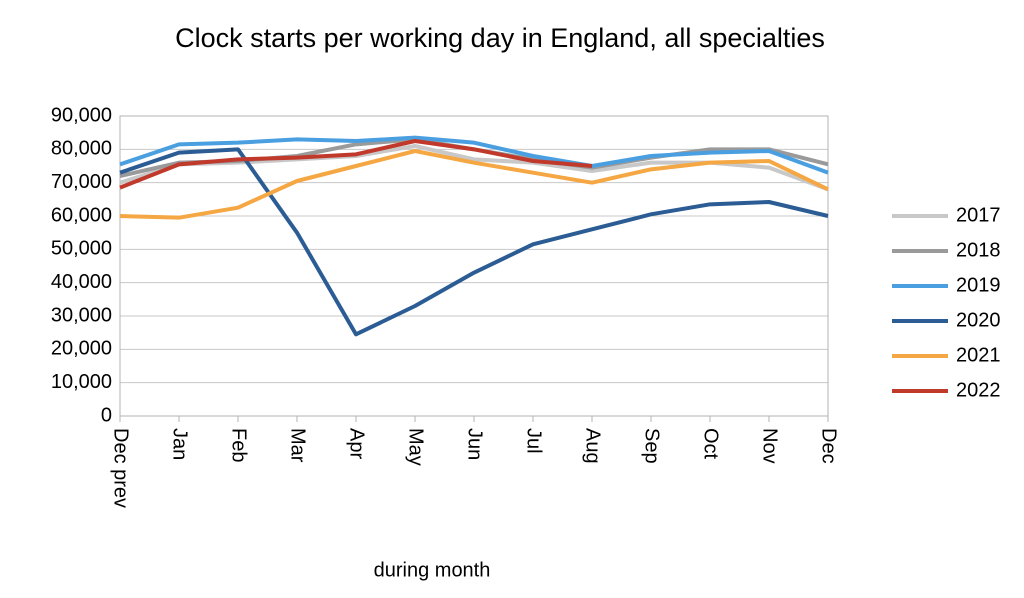 The image size is (1024, 598). I want to click on x-tick-label: Apr, so click(357, 443).